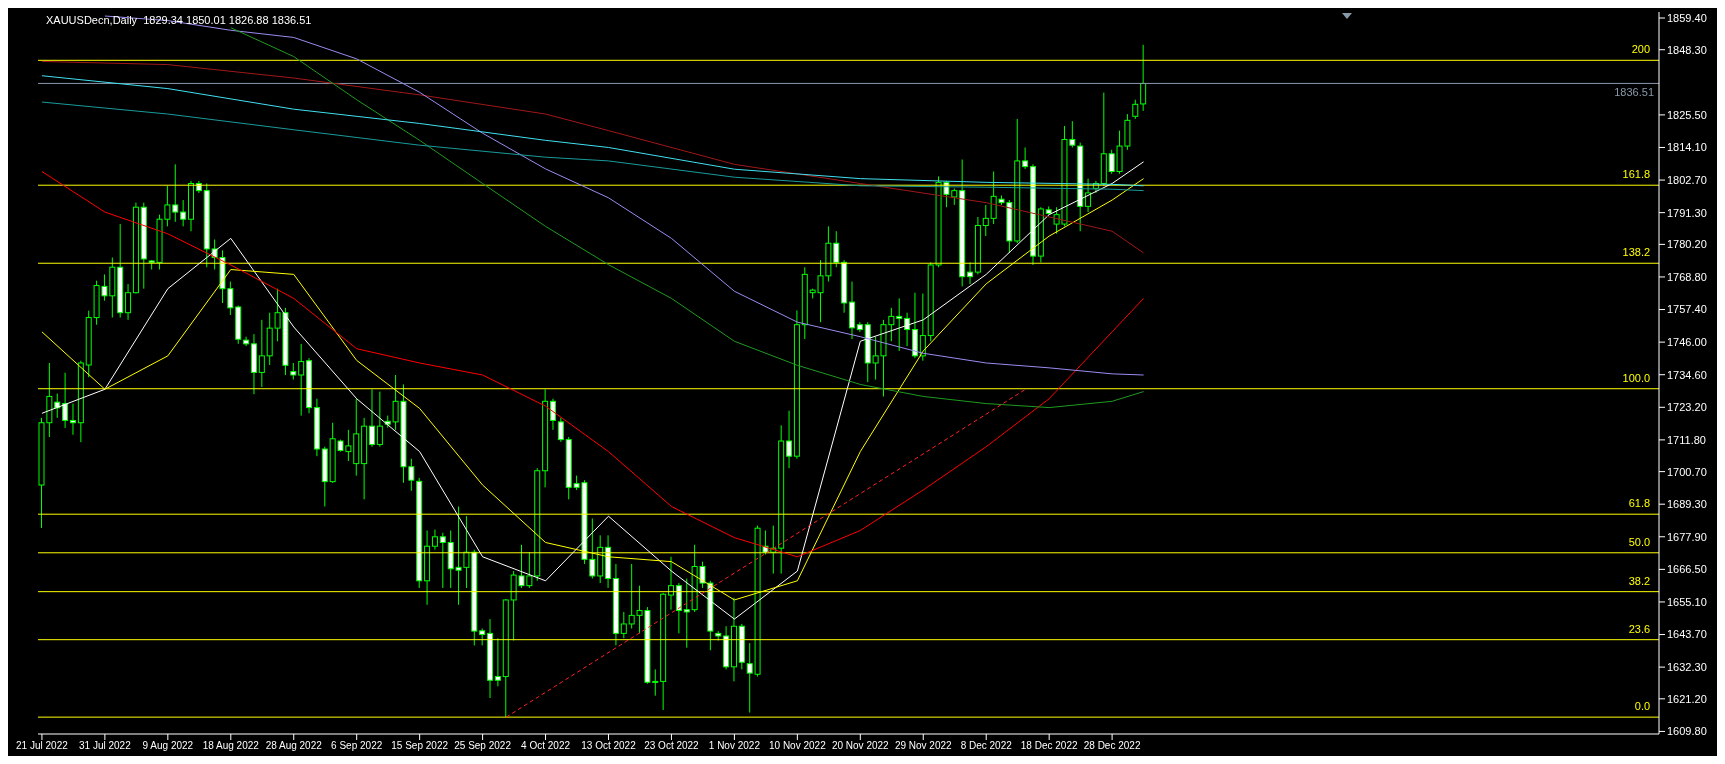 The width and height of the screenshot is (1725, 764). I want to click on y-tick-label: 1780.20, so click(1687, 244).